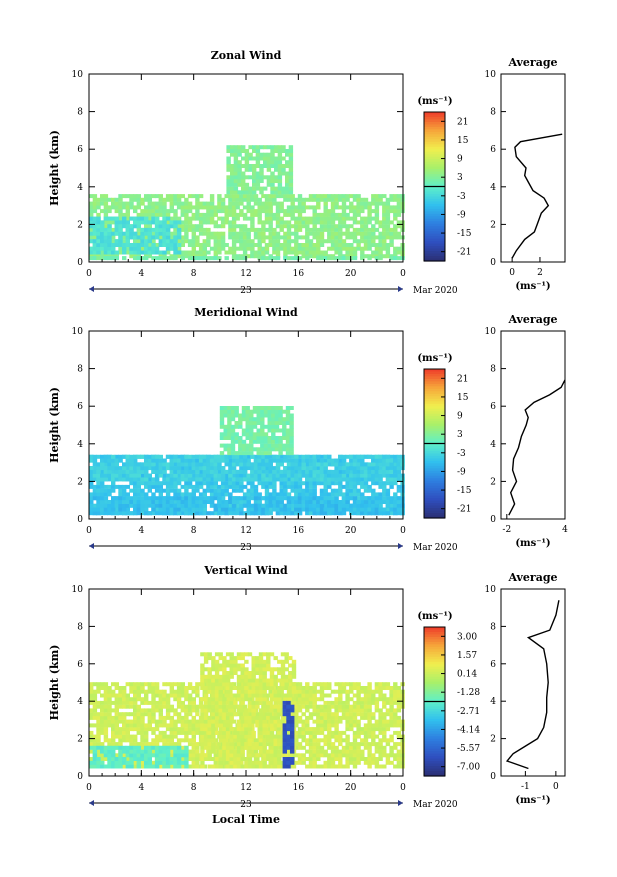 This screenshot has height=877, width=617. I want to click on y-tick-label: 10, so click(78, 332).